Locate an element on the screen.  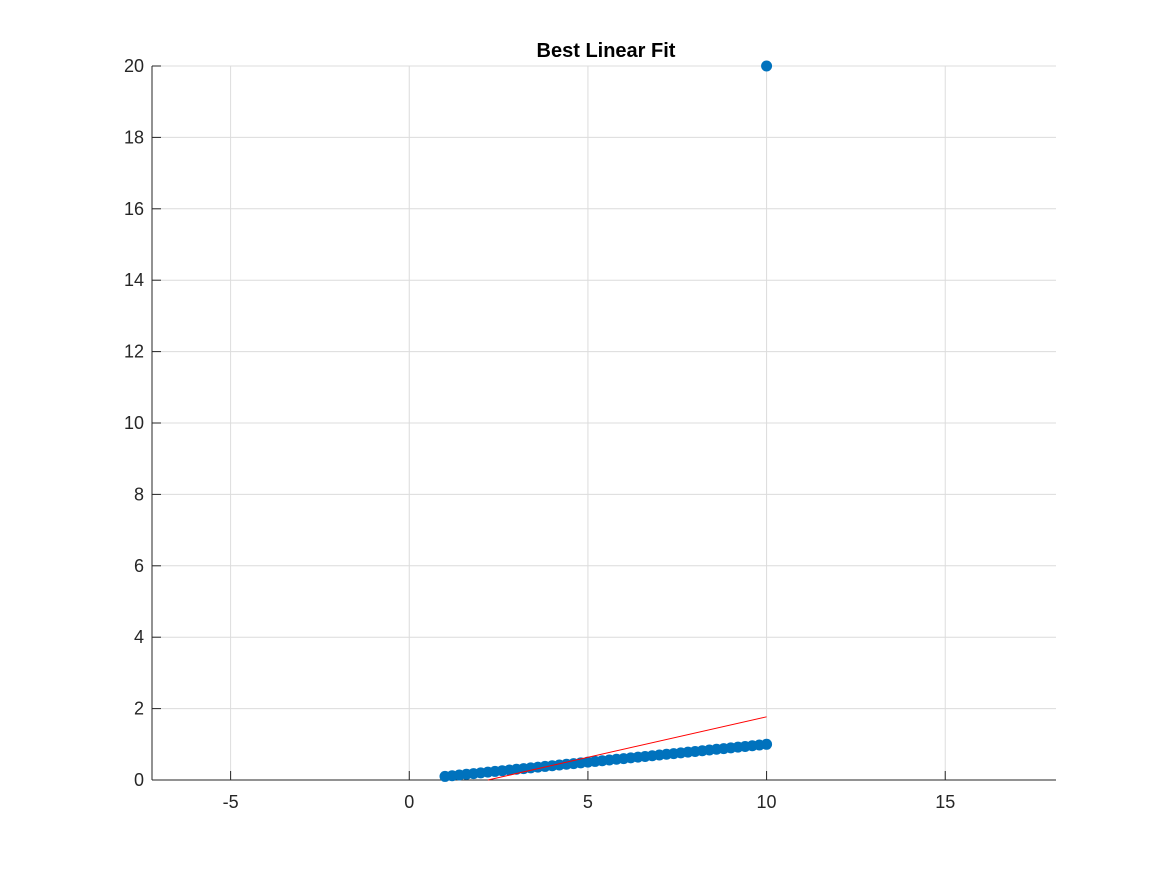
fit-line is located at coordinates (627, 748).